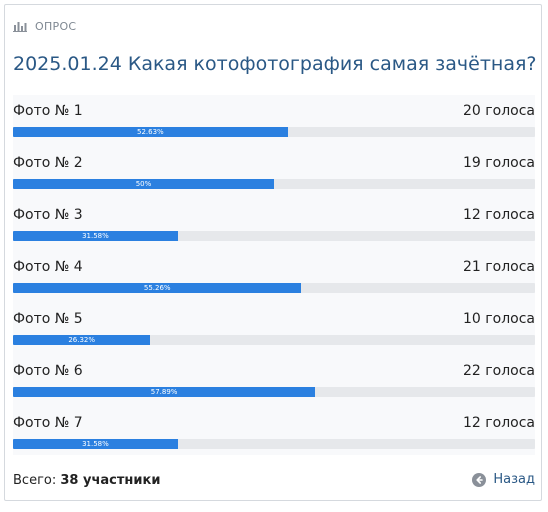 Image resolution: width=548 pixels, height=512 pixels. I want to click on poll-option-4: Фото № 4 21 голоса 55.26%, so click(274, 277).